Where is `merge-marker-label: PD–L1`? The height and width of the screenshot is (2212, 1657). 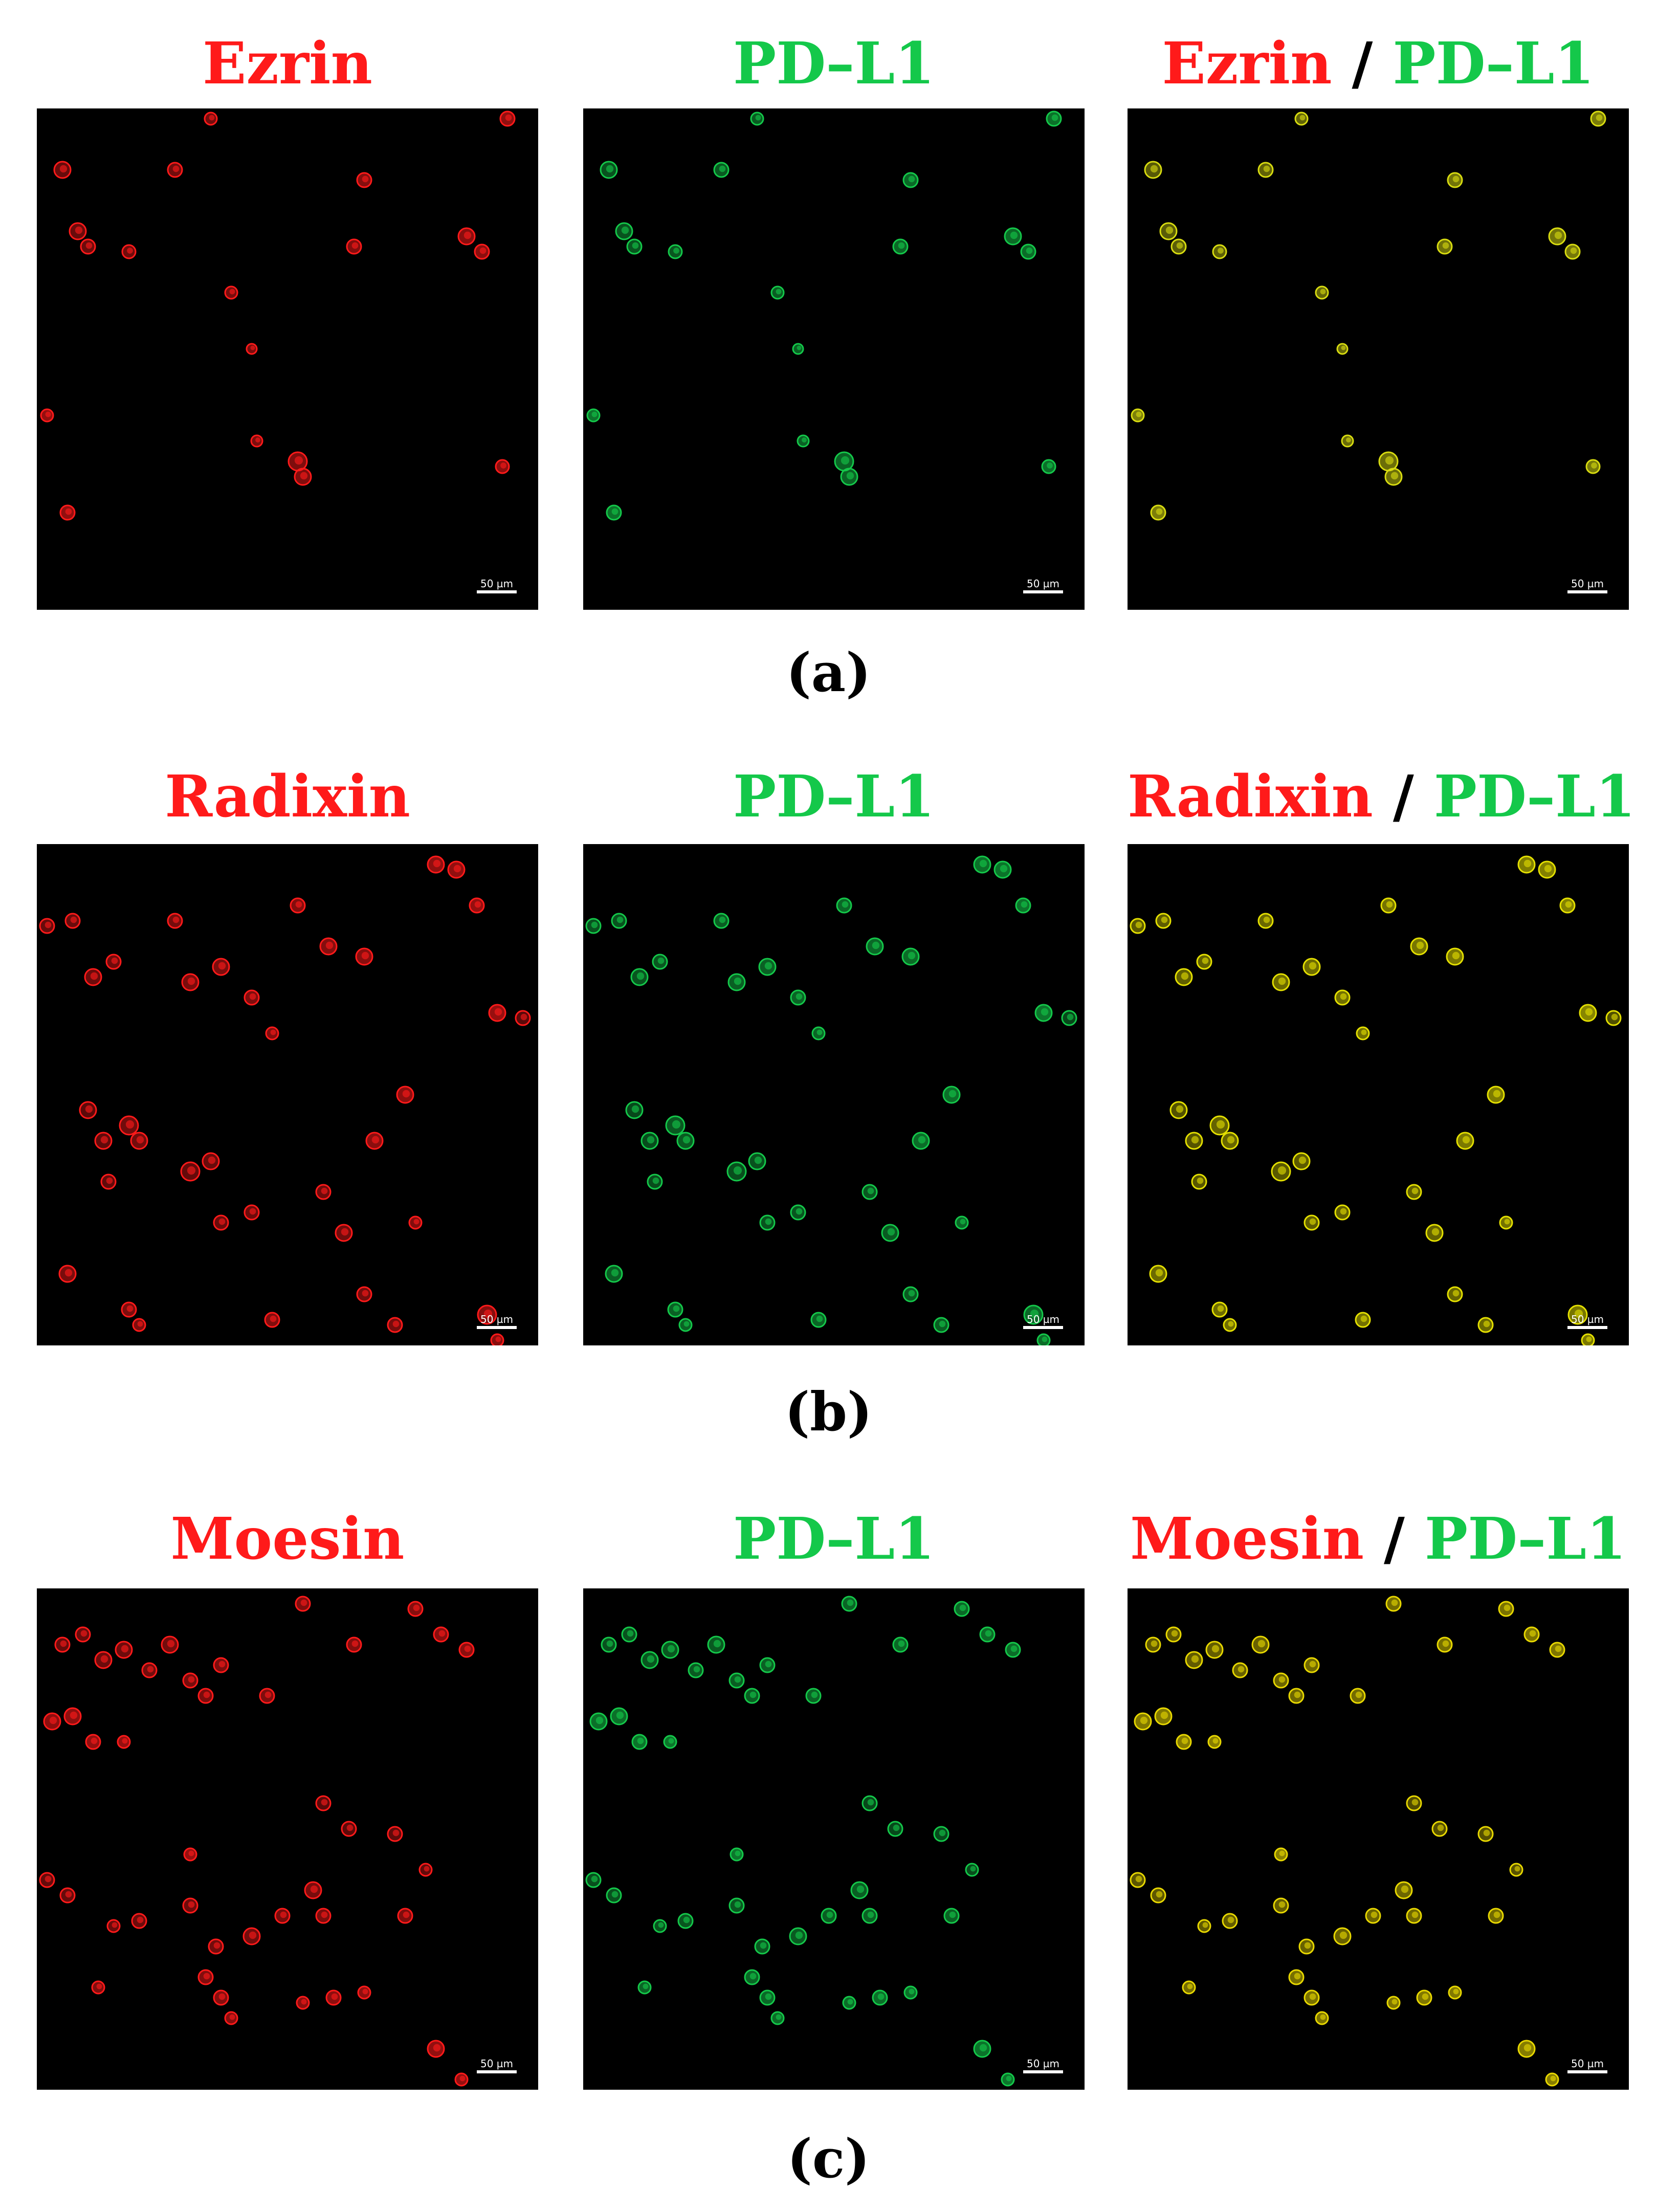 merge-marker-label: PD–L1 is located at coordinates (1494, 63).